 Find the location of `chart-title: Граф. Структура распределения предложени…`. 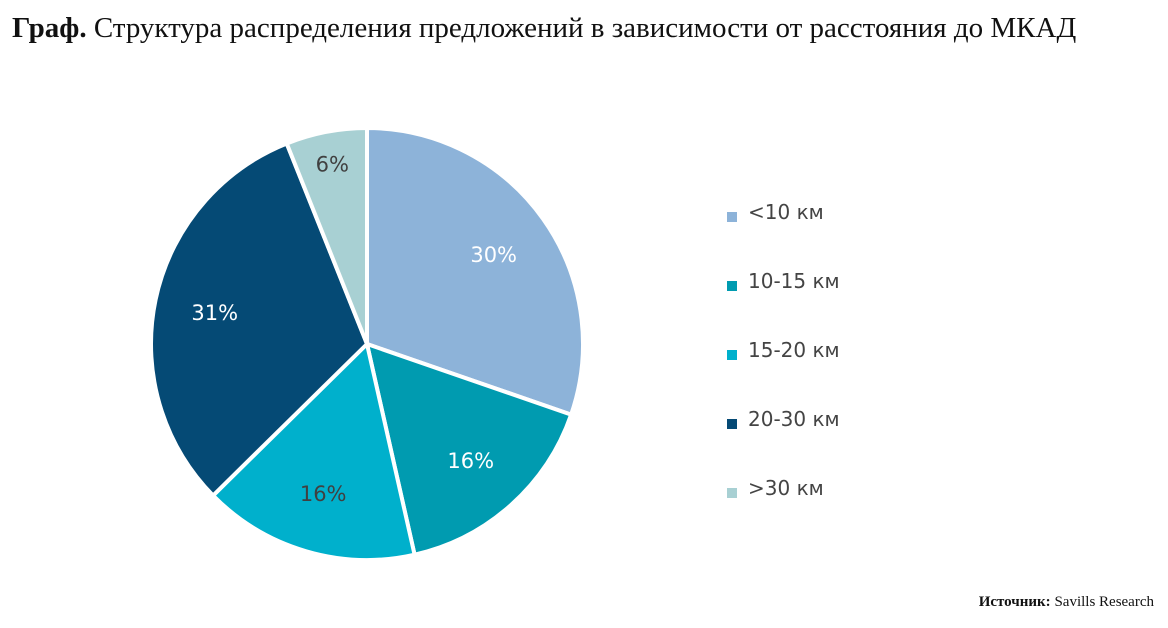

chart-title: Граф. Структура распределения предложени… is located at coordinates (544, 28).